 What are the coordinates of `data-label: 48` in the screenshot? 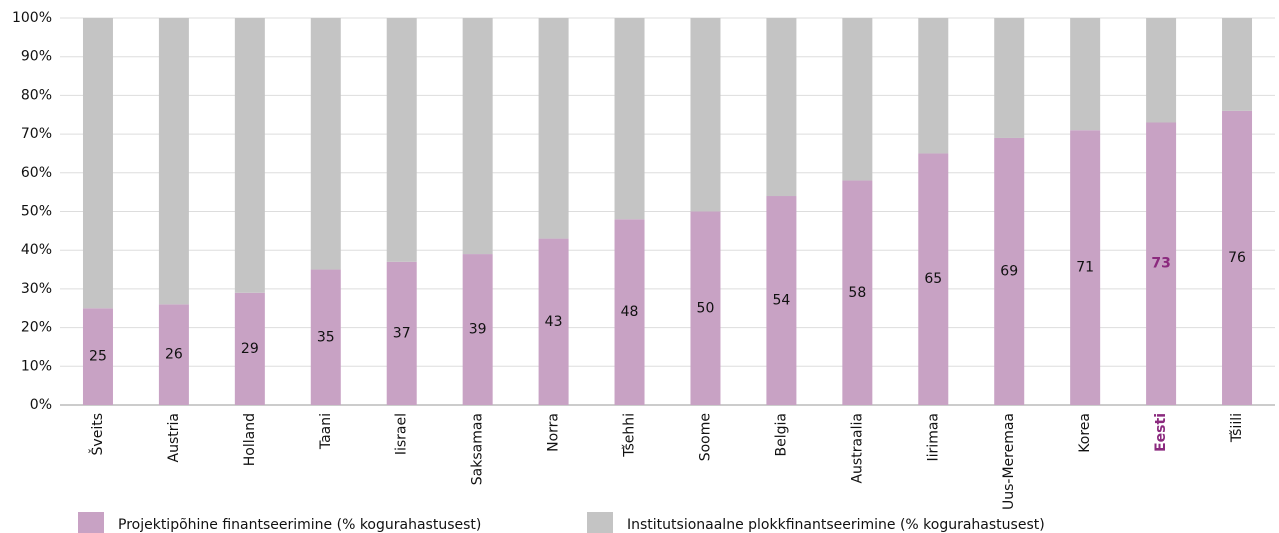 It's located at (630, 312).